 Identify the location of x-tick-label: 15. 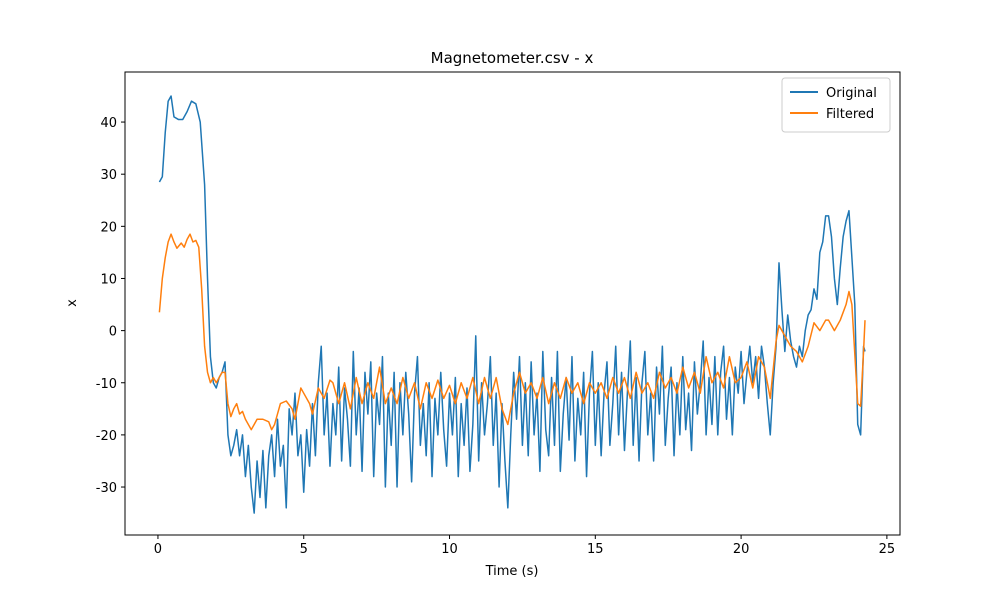
(595, 549).